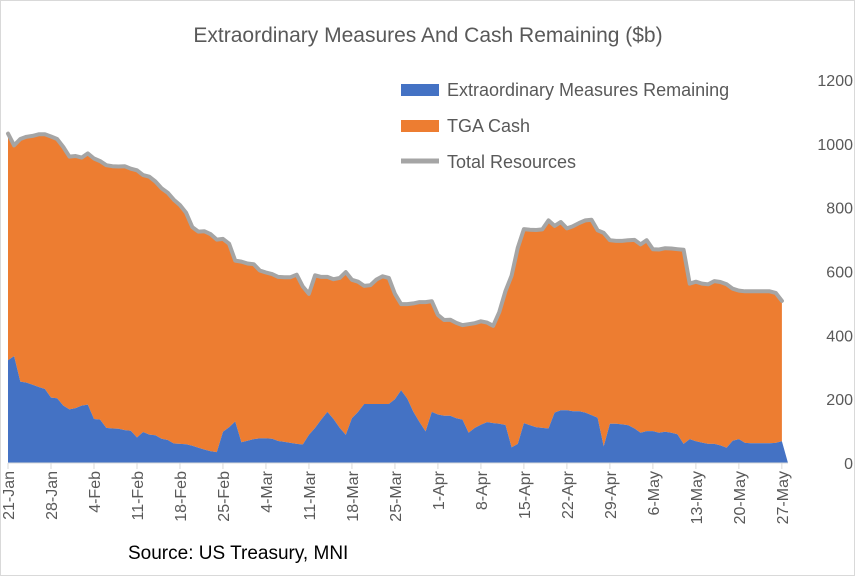  What do you see at coordinates (511, 162) in the screenshot?
I see `legend-label-total-resources: Total Resources` at bounding box center [511, 162].